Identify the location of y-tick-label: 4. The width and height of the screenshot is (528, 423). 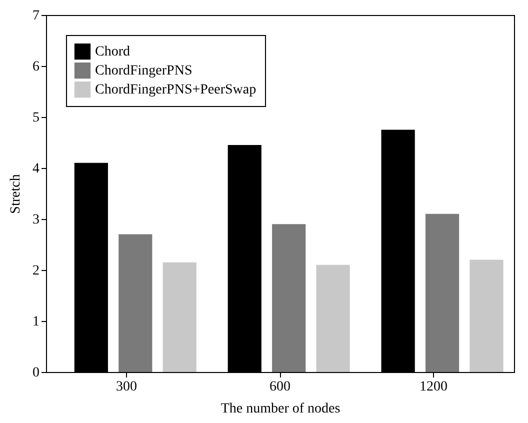
(36, 169).